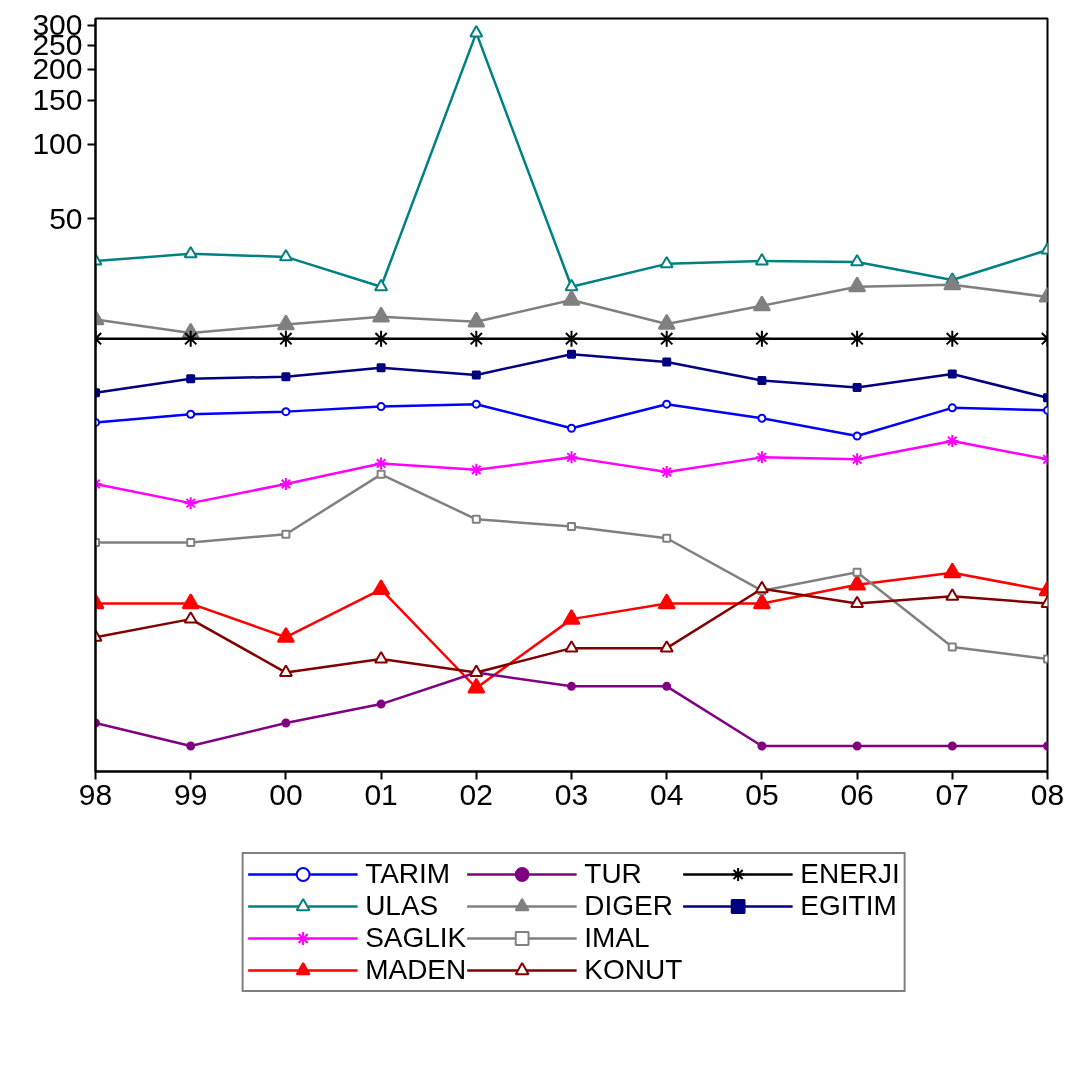 This screenshot has height=1079, width=1086. What do you see at coordinates (850, 874) in the screenshot?
I see `legend-label: ENERJI` at bounding box center [850, 874].